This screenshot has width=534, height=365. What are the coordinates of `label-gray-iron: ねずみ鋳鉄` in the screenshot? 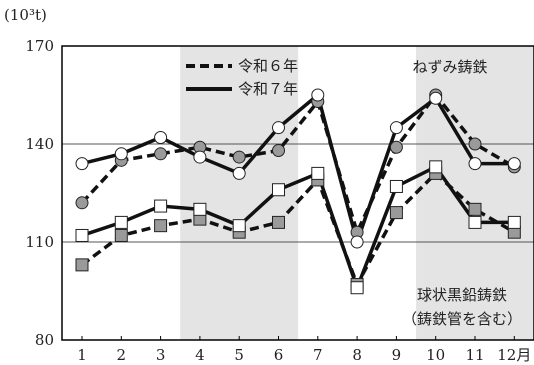 It's located at (449, 67).